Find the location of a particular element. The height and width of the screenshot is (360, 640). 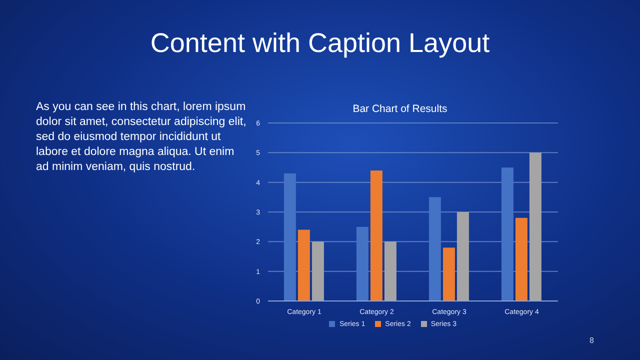

text: As you can see in this chart, lorem ipsum dolor sit amet, consectetur adipiscing elit, sed do eiusmod tempor incididunt ut labore et dolore magna aliqua. Ut enim ad minim veniam, quis nostrud. is located at coordinates (142, 137).